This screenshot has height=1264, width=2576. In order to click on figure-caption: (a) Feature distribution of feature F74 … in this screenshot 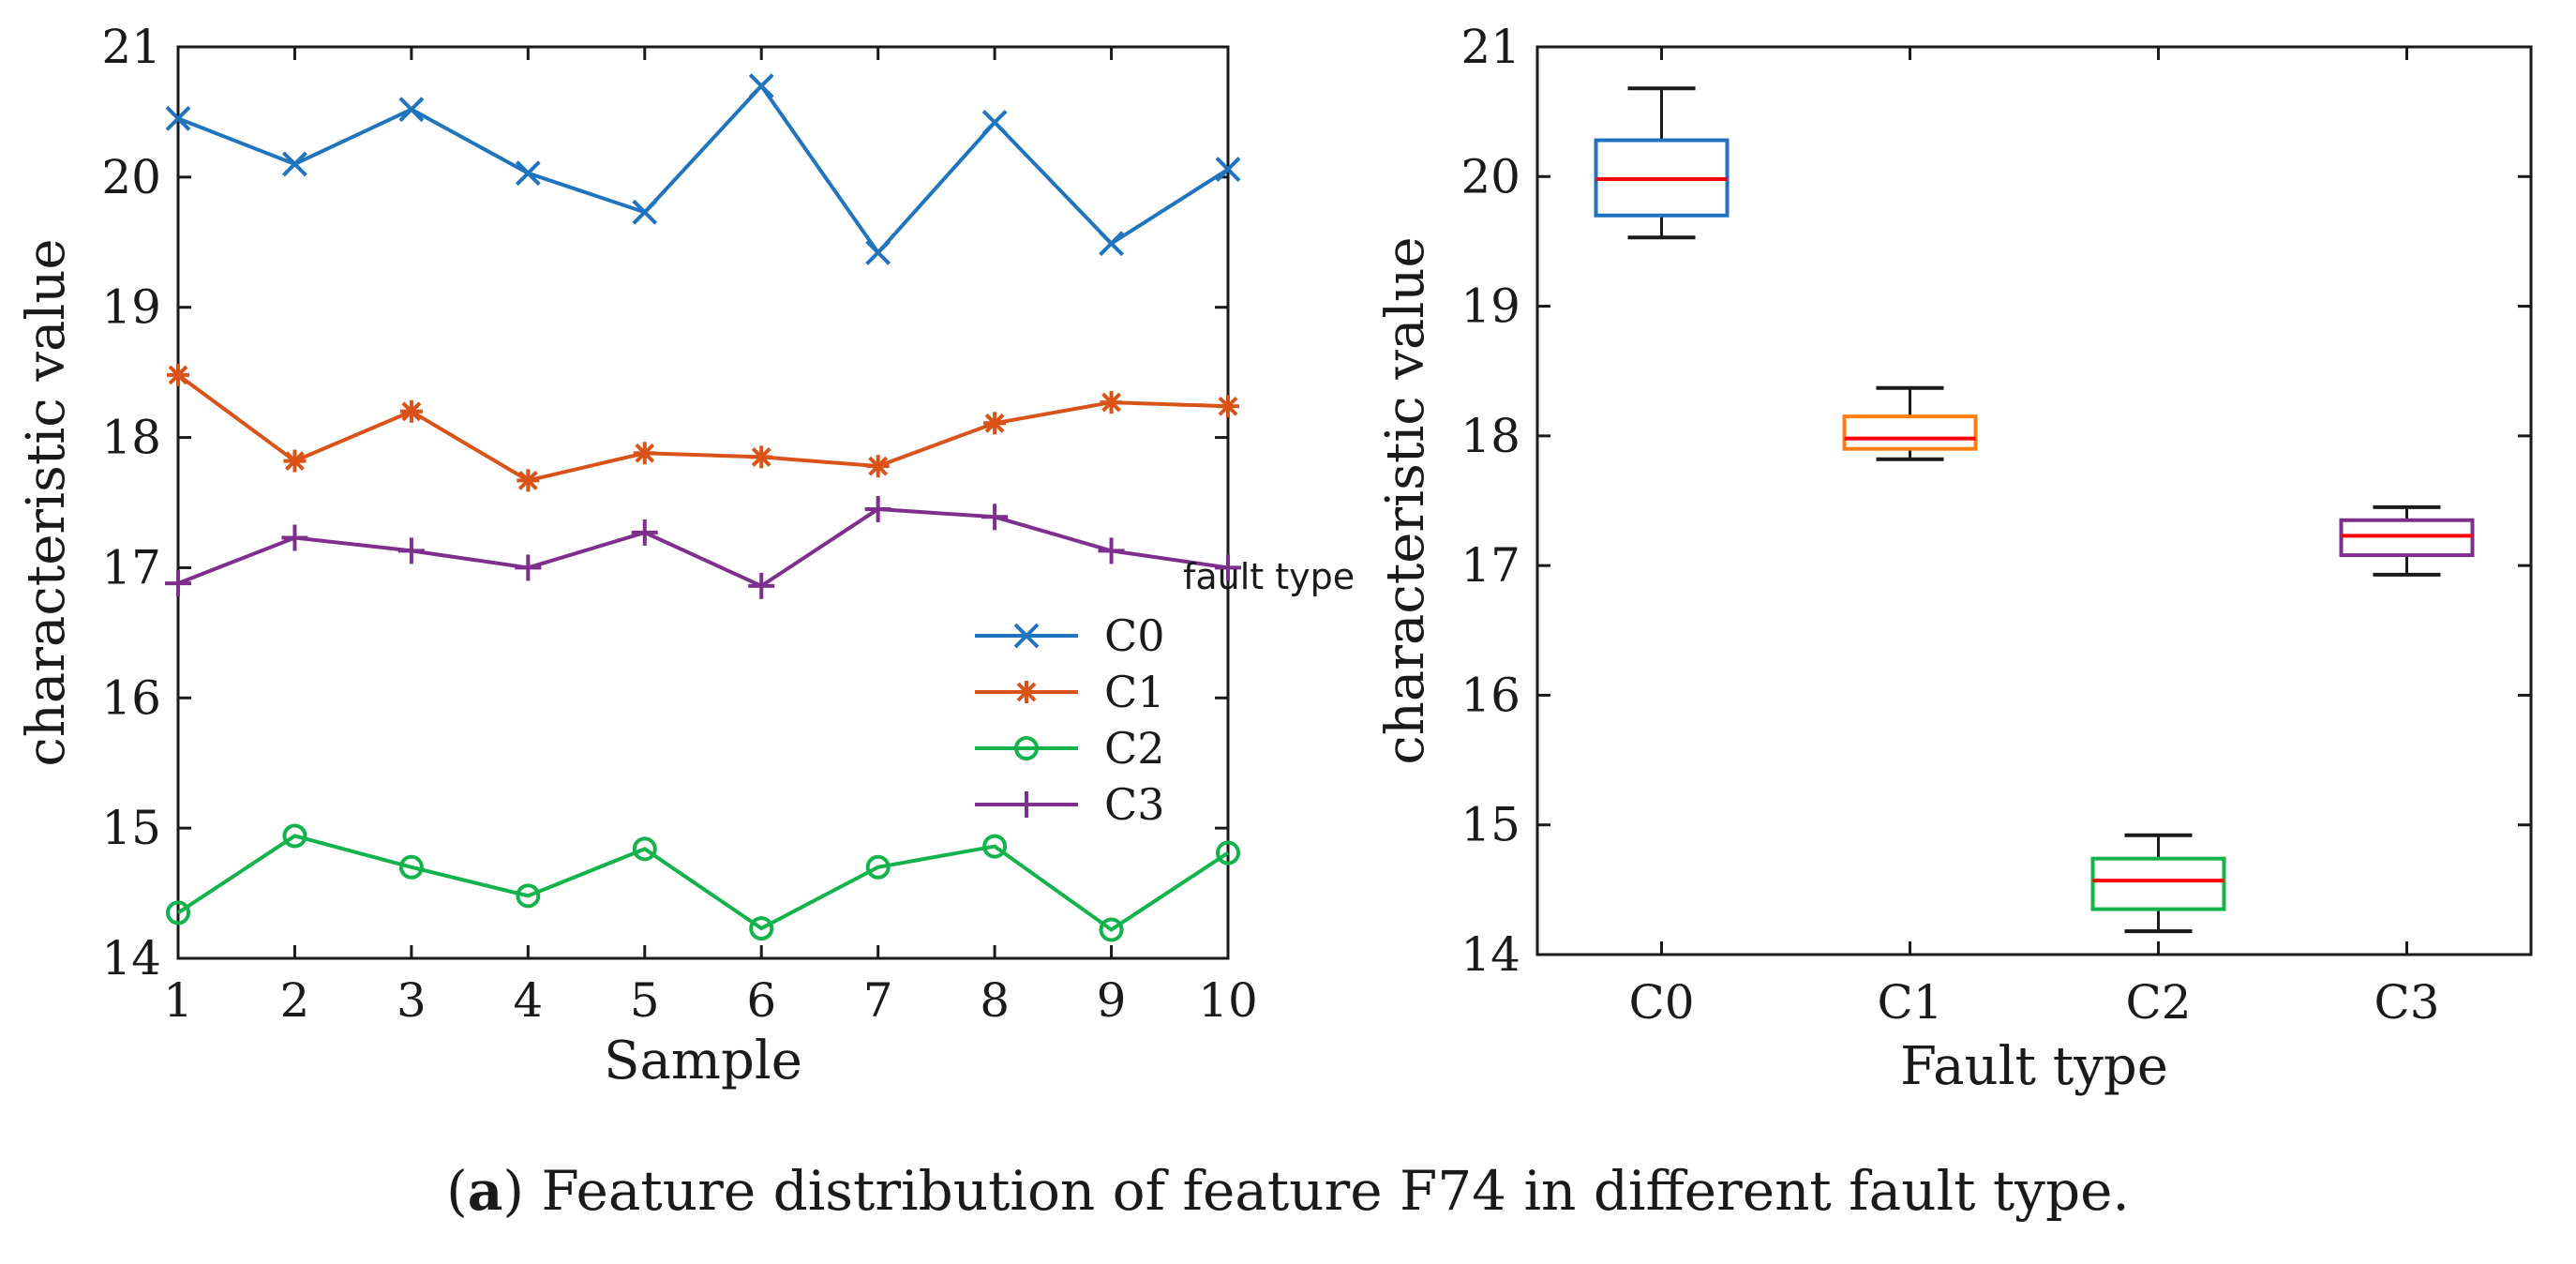, I will do `click(1288, 1191)`.